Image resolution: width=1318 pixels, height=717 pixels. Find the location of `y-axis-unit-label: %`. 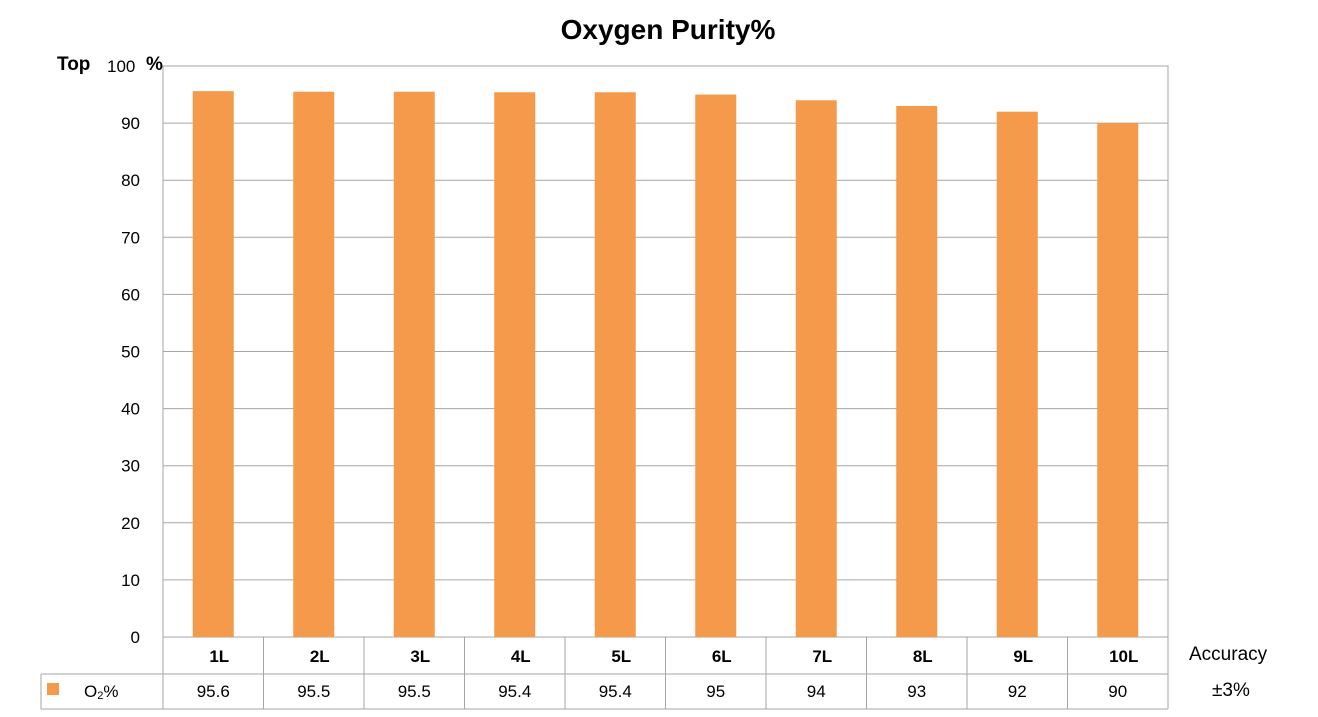

y-axis-unit-label: % is located at coordinates (154, 64).